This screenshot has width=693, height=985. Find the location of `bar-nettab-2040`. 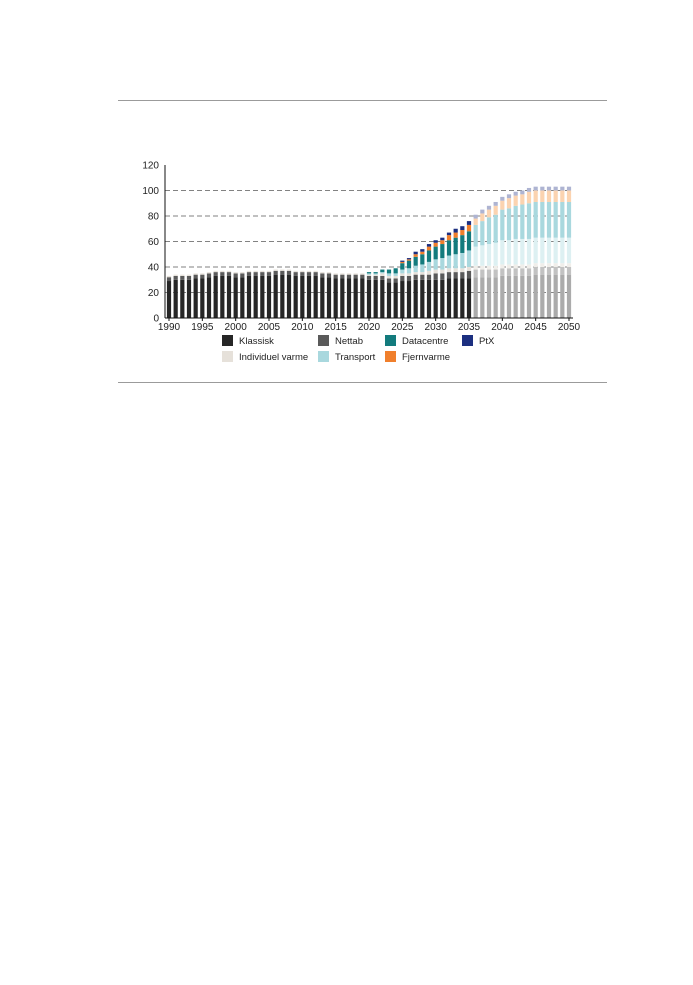

bar-nettab-2040 is located at coordinates (502, 272).